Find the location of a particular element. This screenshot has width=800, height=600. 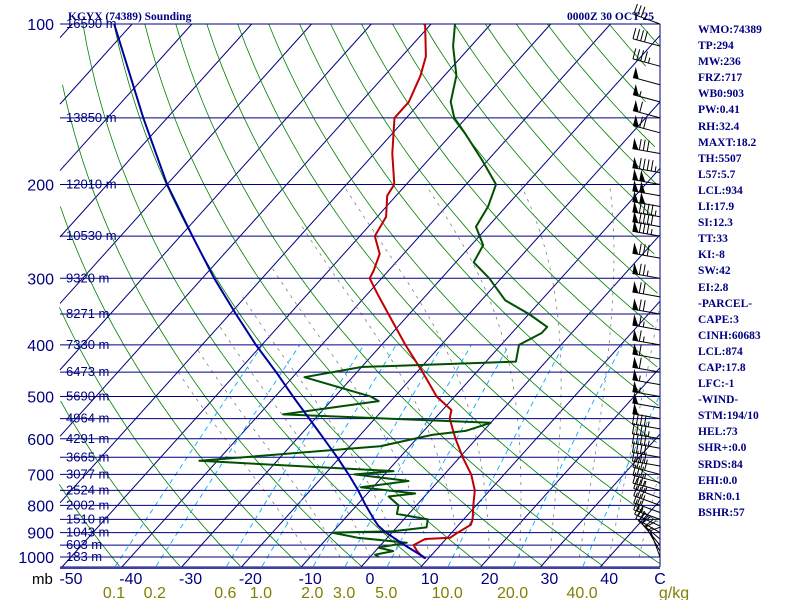

index-line: TT:33 is located at coordinates (713, 239).